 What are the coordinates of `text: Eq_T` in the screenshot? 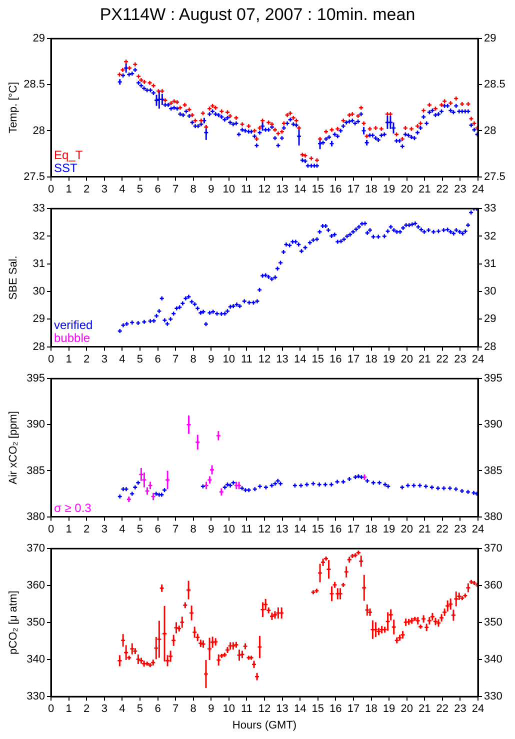 It's located at (69, 155).